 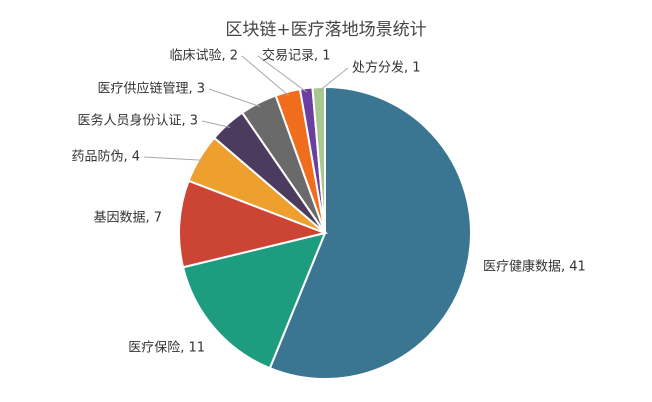 What do you see at coordinates (325, 30) in the screenshot?
I see `chart-title: 区块链+医疗落地场景统计` at bounding box center [325, 30].